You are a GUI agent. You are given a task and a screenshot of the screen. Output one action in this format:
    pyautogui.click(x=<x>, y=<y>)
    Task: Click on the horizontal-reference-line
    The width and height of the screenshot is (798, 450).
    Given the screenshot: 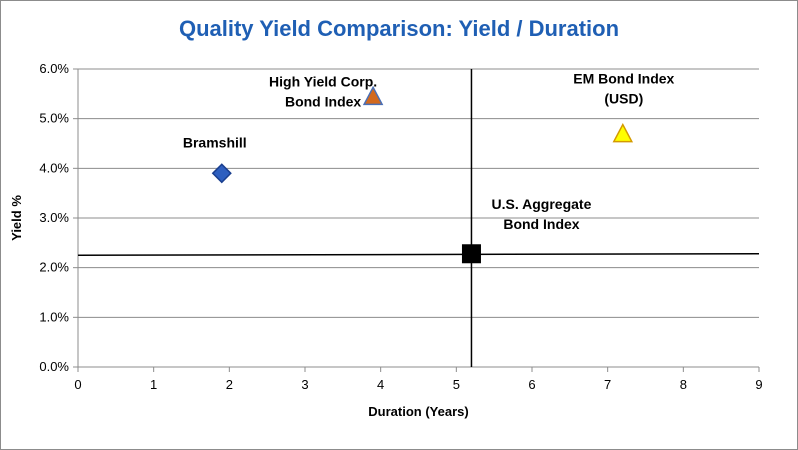 What is the action you would take?
    pyautogui.click(x=418, y=254)
    